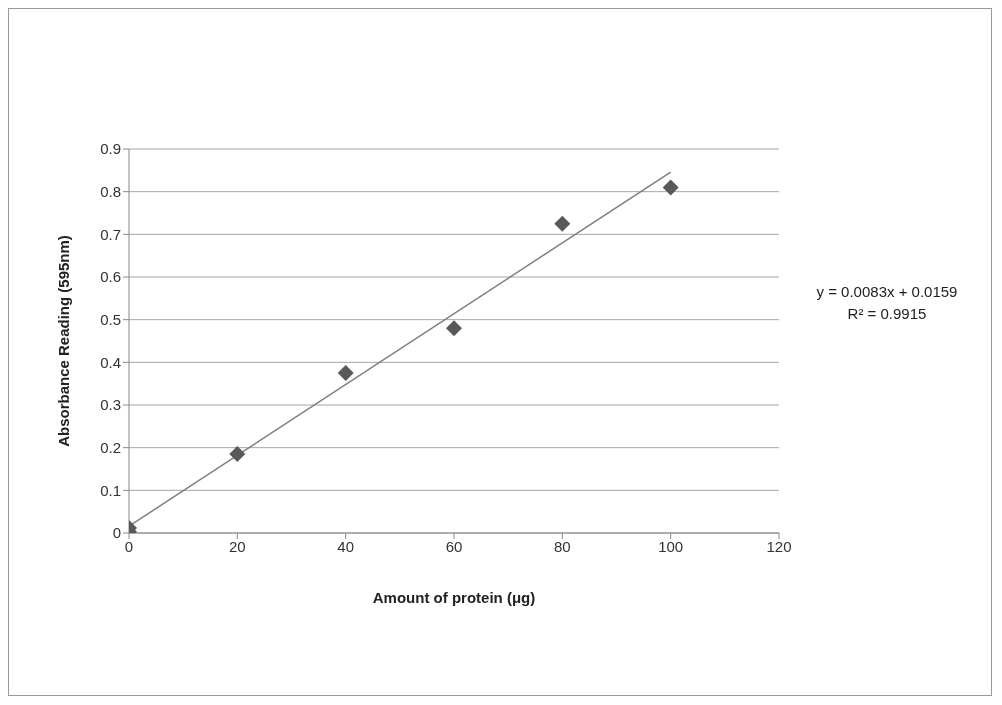  I want to click on y-tick-label: 0.3, so click(110, 405).